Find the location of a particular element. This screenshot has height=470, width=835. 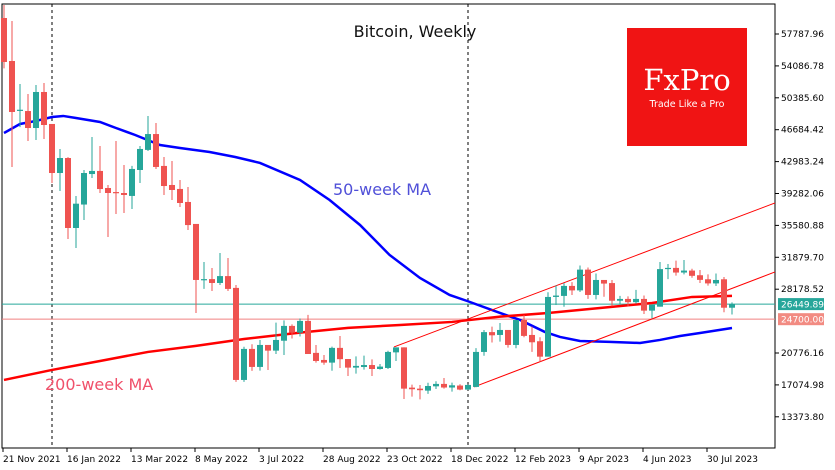

y-tick-label: 13373.80 is located at coordinates (802, 418).